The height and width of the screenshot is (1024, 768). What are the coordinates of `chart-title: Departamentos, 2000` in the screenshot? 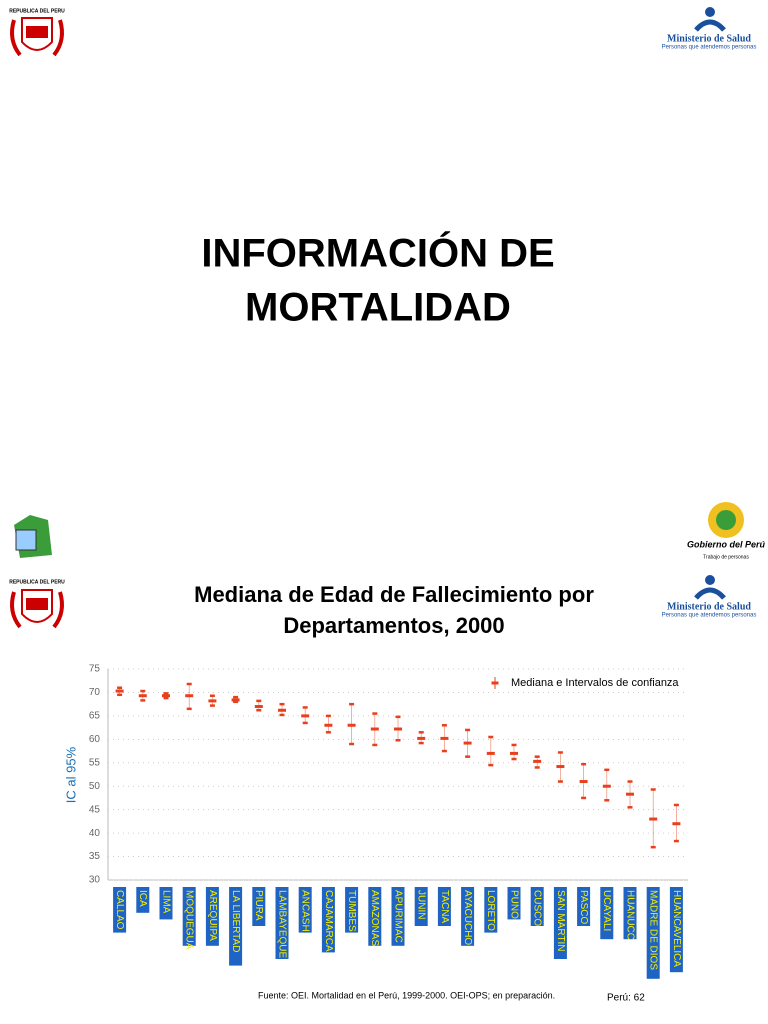 It's located at (393, 625).